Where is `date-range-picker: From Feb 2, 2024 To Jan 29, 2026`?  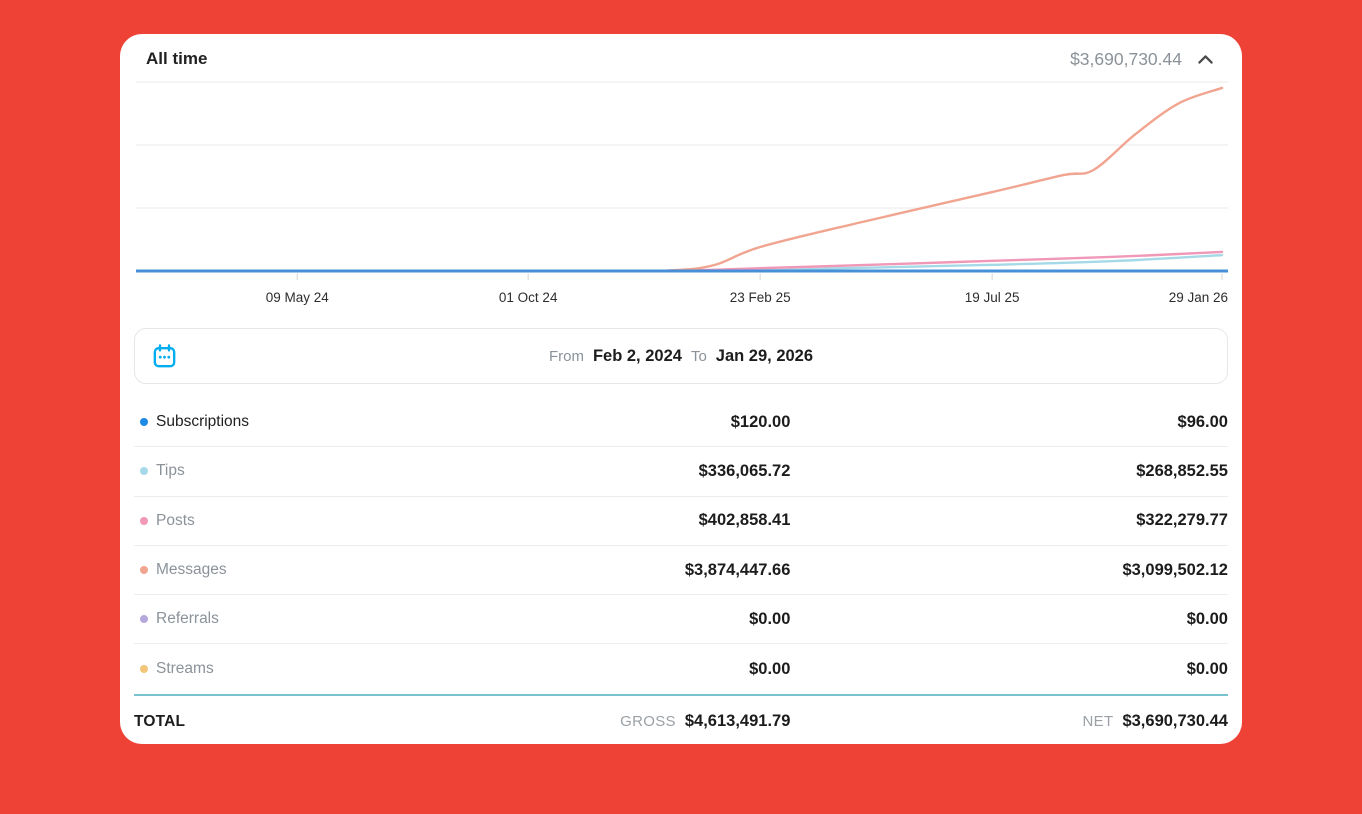 date-range-picker: From Feb 2, 2024 To Jan 29, 2026 is located at coordinates (681, 356).